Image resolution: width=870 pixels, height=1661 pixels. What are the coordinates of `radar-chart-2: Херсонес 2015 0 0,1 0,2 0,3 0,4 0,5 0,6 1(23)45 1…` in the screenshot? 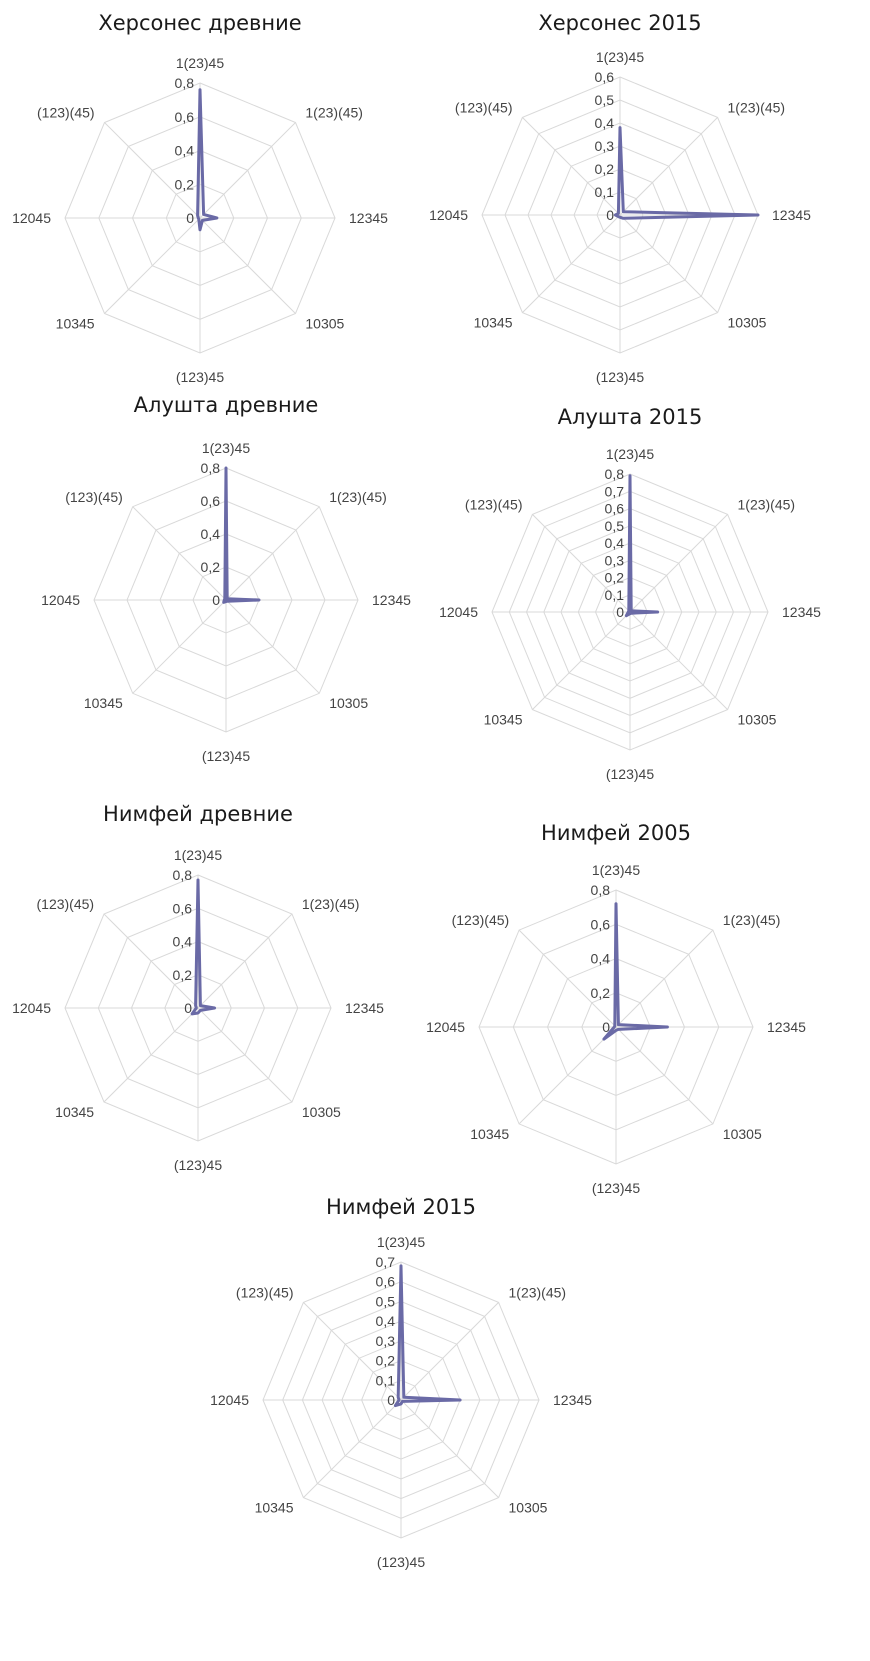 It's located at (620, 198).